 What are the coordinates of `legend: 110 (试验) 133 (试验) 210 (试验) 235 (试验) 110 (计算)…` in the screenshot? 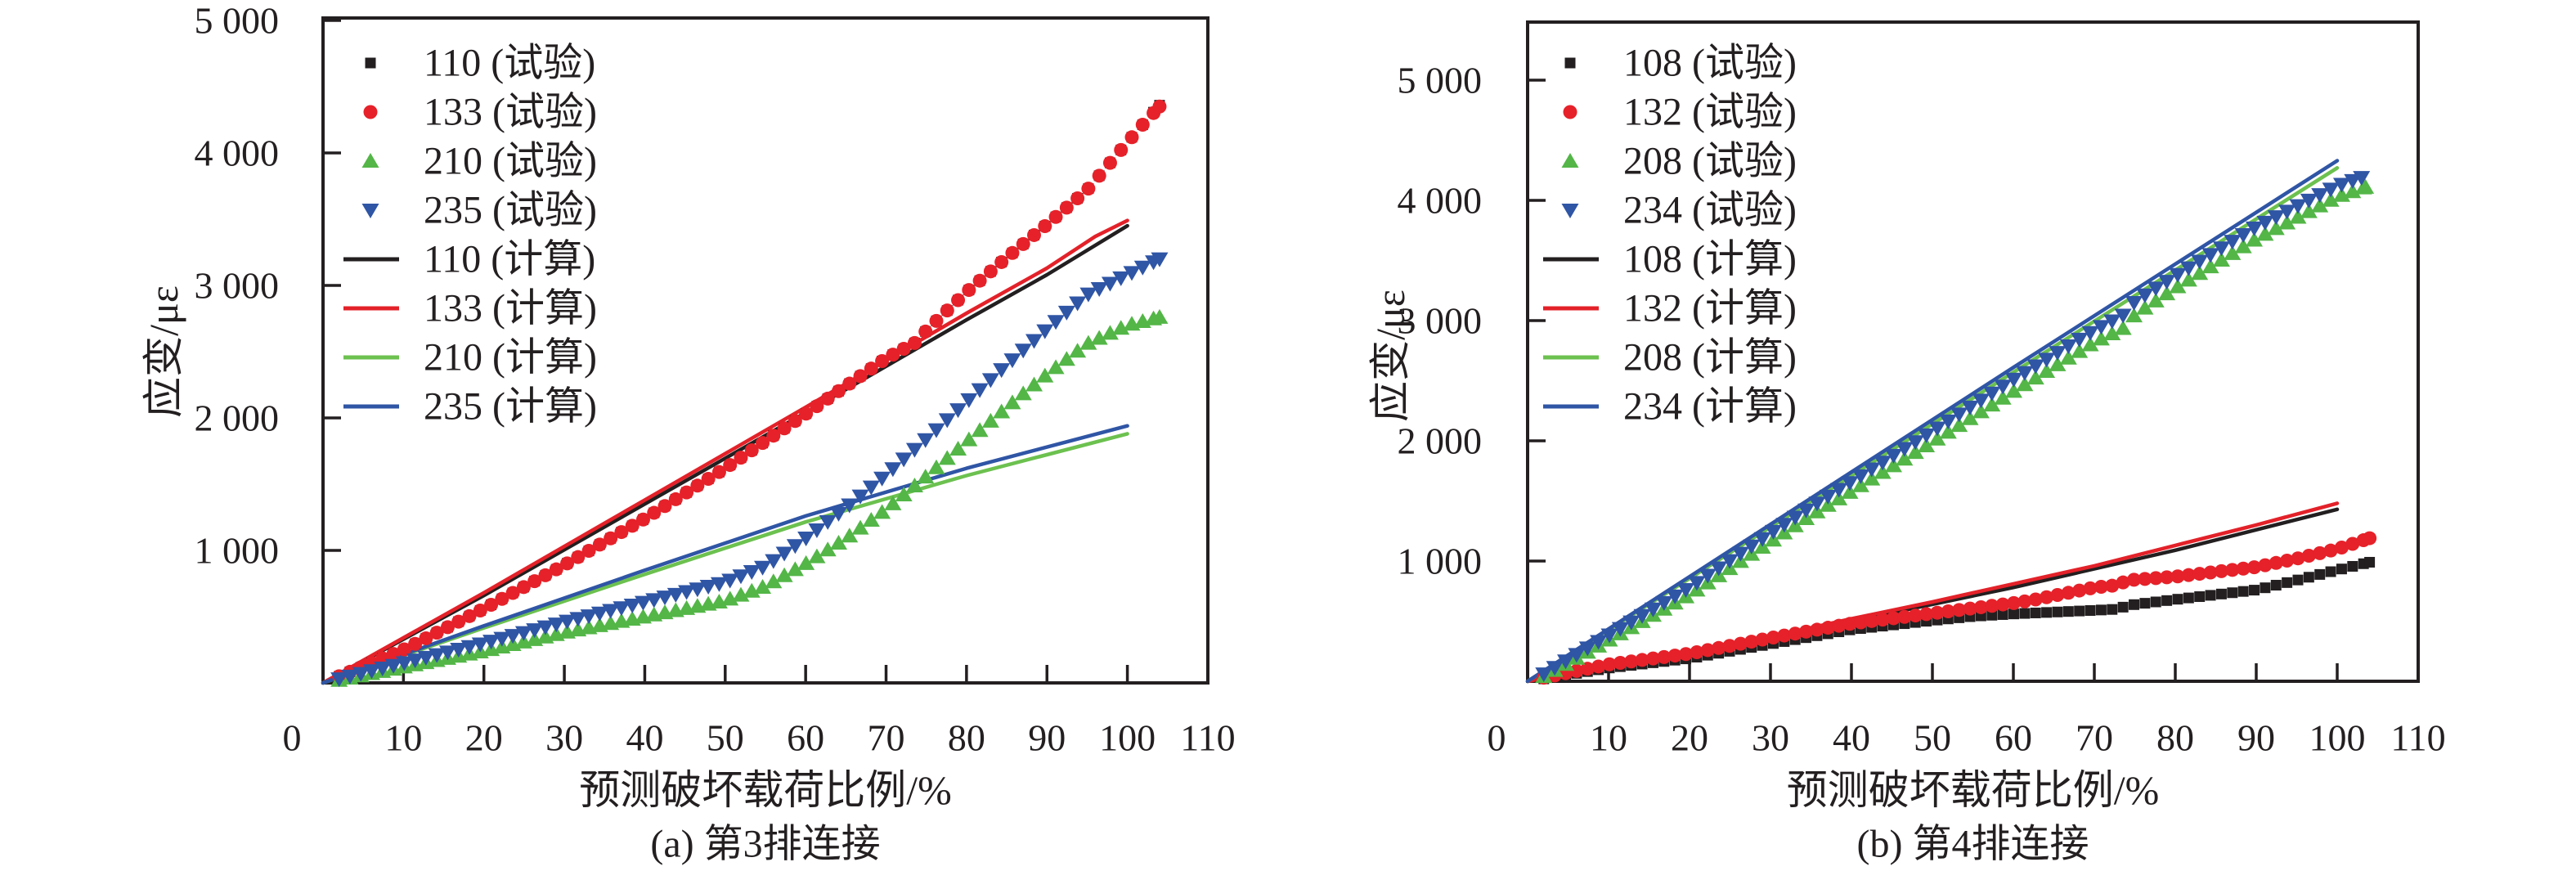 It's located at (470, 235).